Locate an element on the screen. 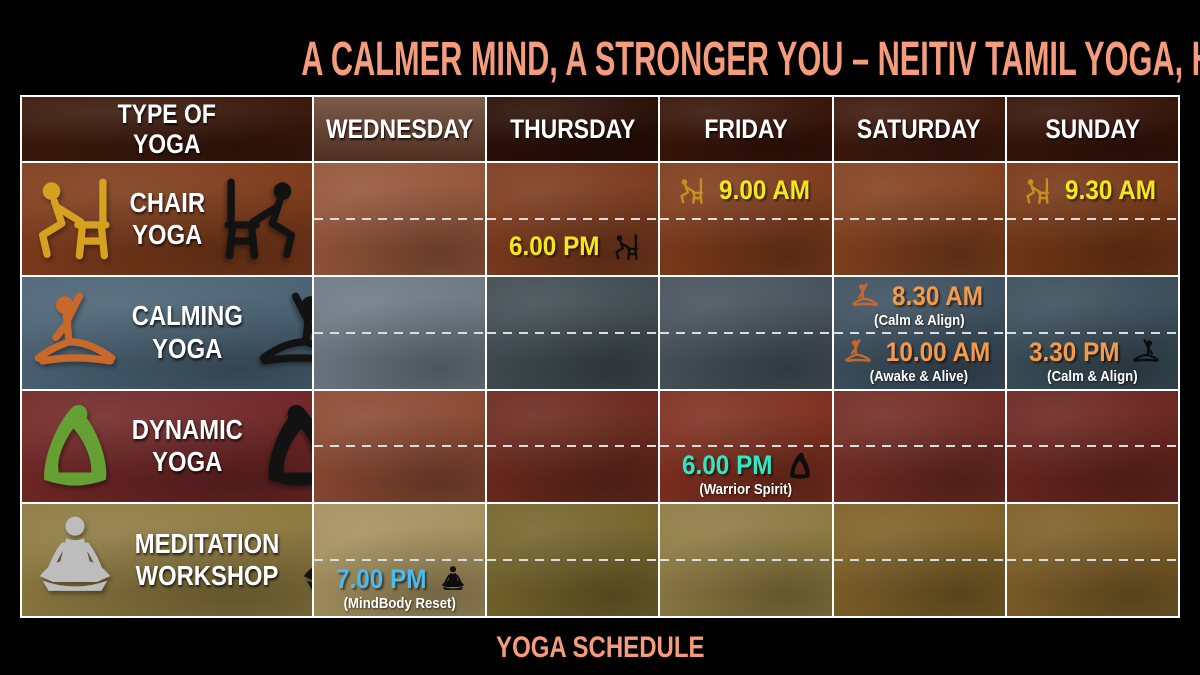 The height and width of the screenshot is (675, 1200). row-label-calming-yoga: CALMING YOGA is located at coordinates (167, 332).